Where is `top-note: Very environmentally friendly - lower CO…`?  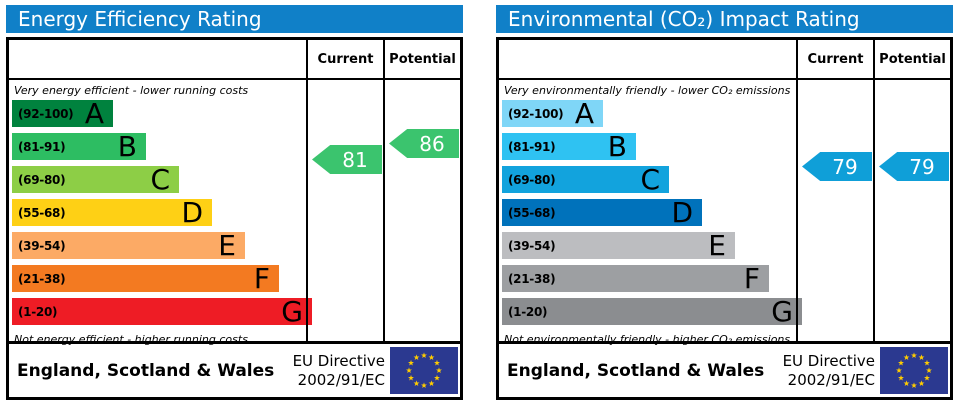 top-note: Very environmentally friendly - lower CO… is located at coordinates (647, 90).